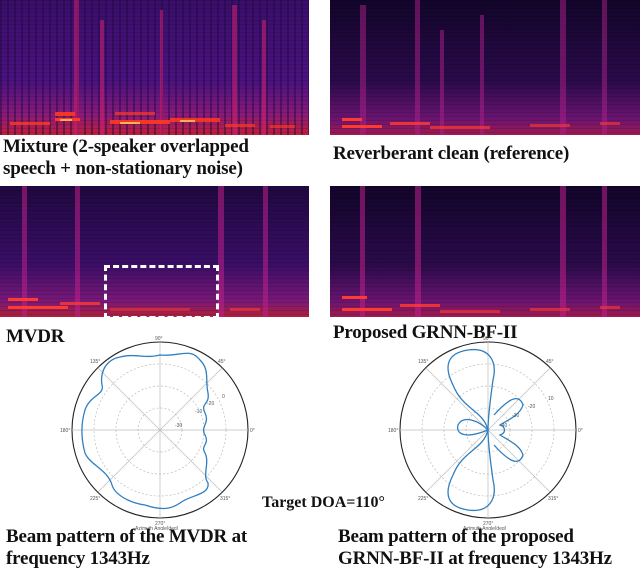  I want to click on svg-text: -10, so click(198, 412).